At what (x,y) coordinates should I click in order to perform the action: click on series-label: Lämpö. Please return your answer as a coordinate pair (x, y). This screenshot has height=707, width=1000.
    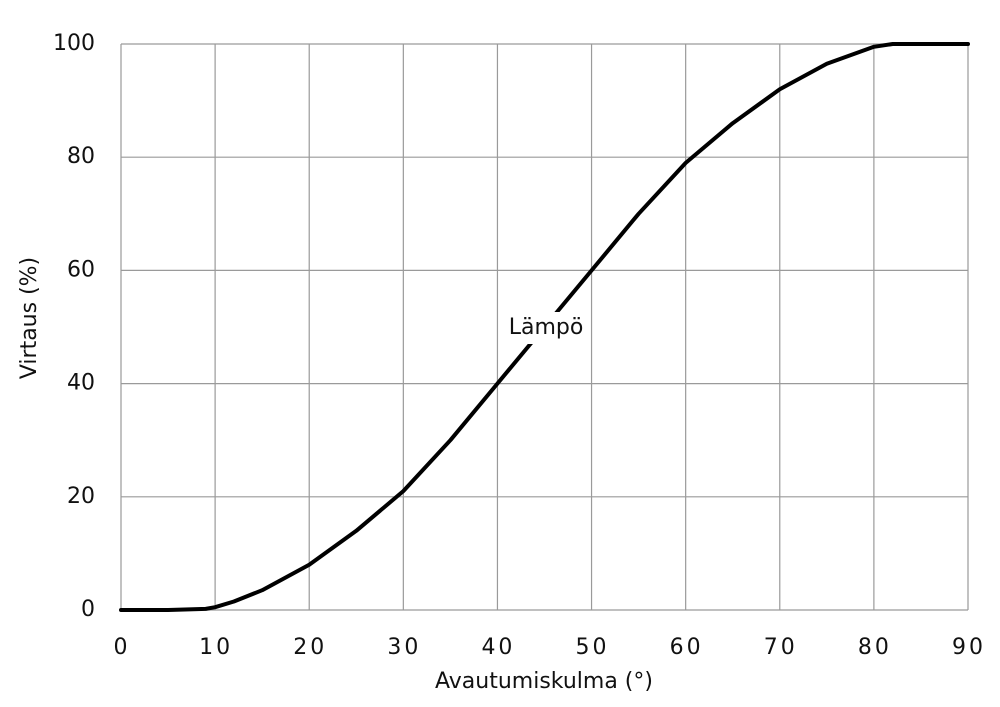
    Looking at the image, I should click on (546, 327).